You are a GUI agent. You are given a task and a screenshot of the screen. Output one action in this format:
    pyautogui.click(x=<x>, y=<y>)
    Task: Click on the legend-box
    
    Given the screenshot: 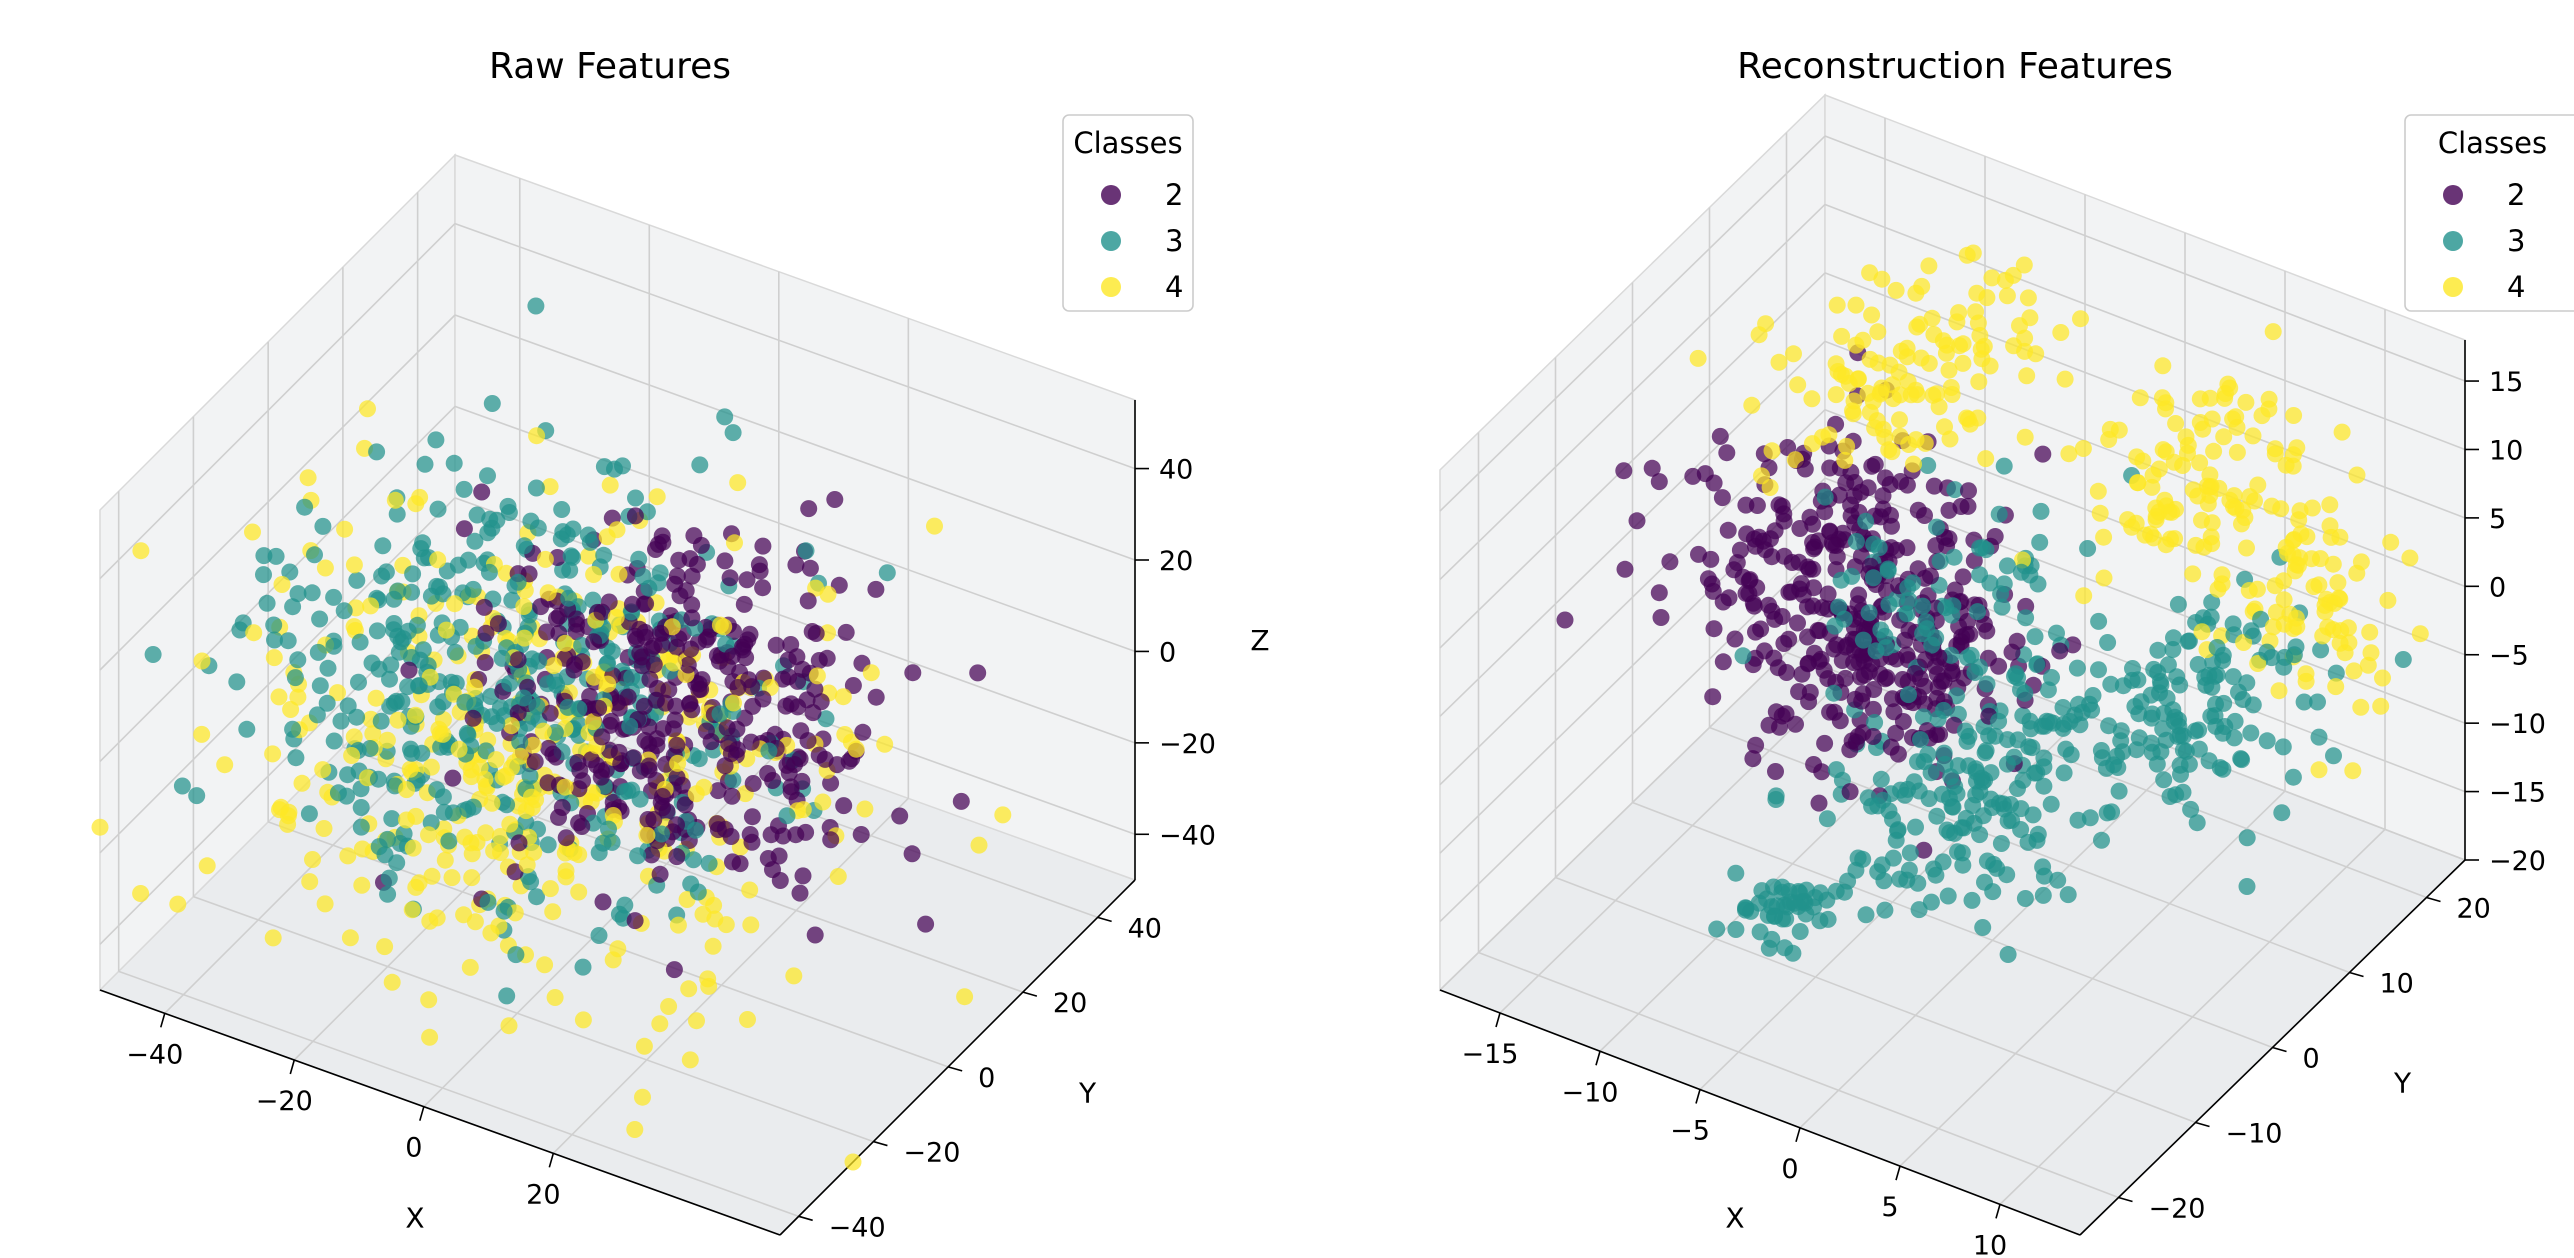 What is the action you would take?
    pyautogui.click(x=2489, y=213)
    